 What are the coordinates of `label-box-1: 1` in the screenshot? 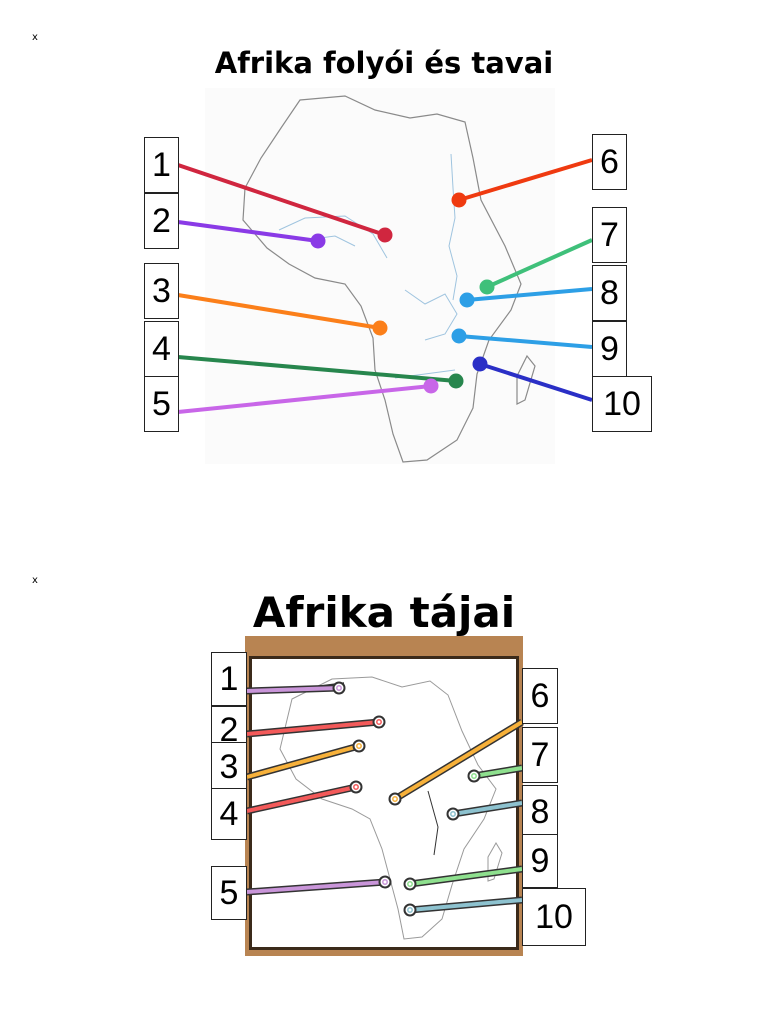 It's located at (161, 165).